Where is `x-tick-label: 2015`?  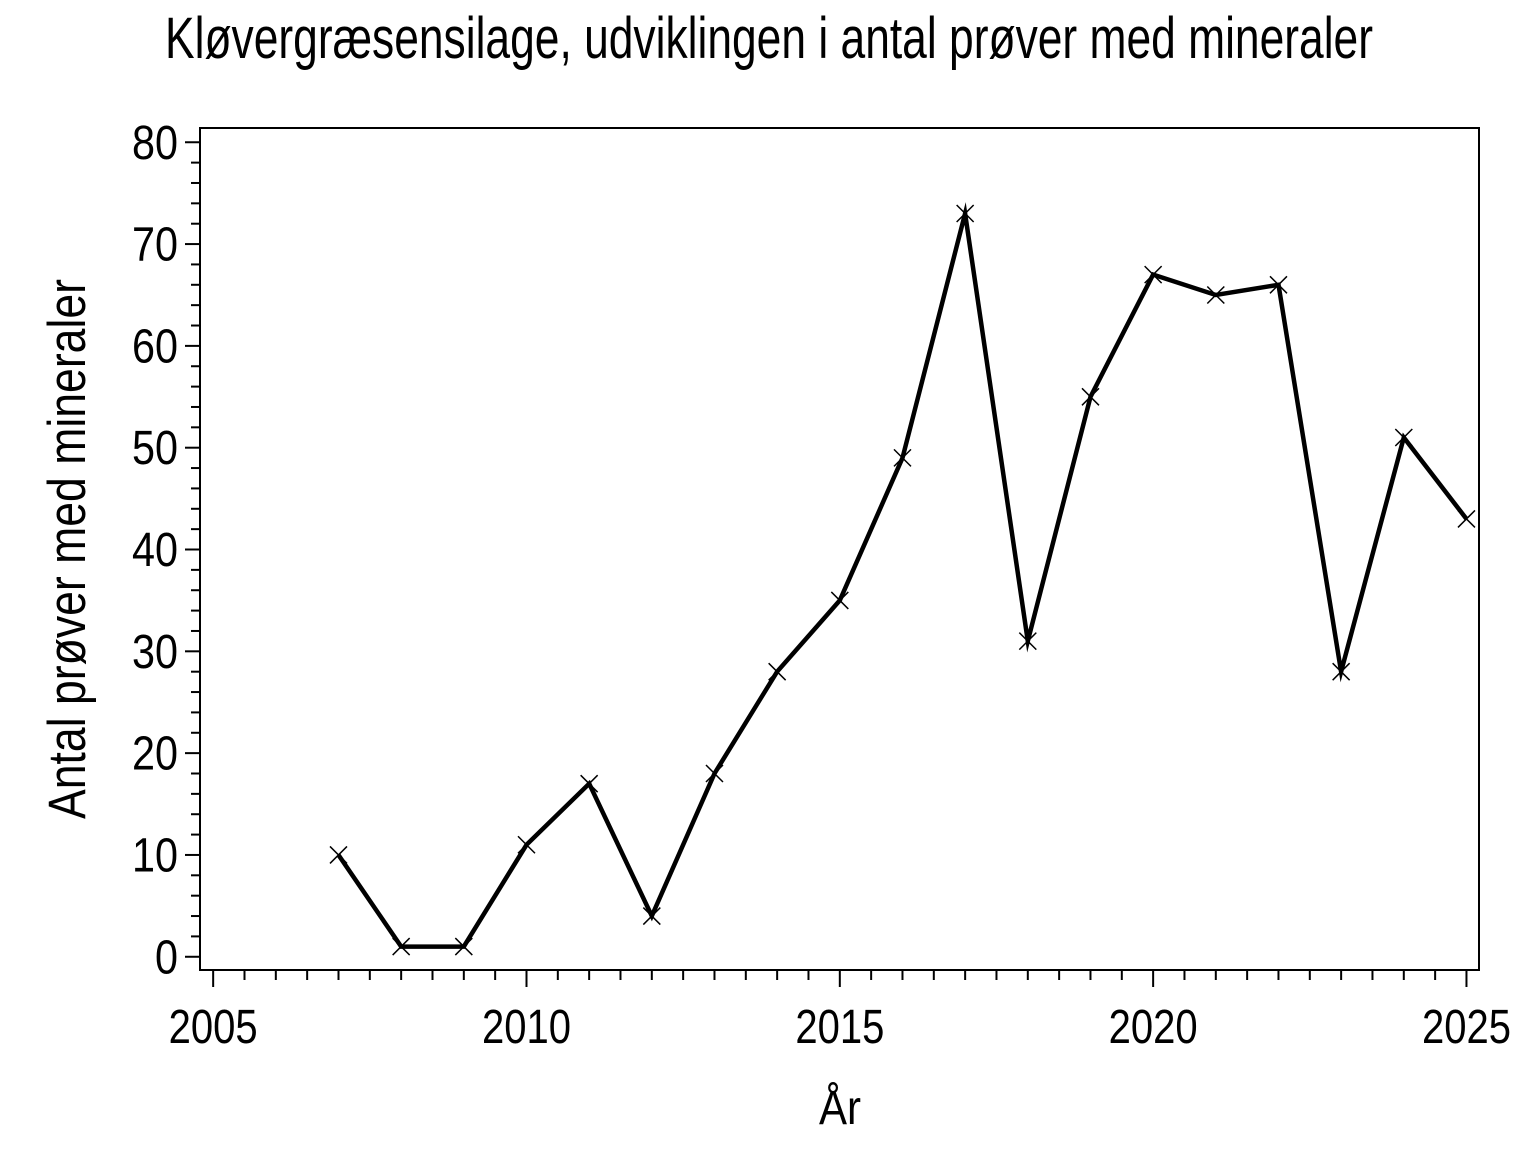 x-tick-label: 2015 is located at coordinates (839, 1027).